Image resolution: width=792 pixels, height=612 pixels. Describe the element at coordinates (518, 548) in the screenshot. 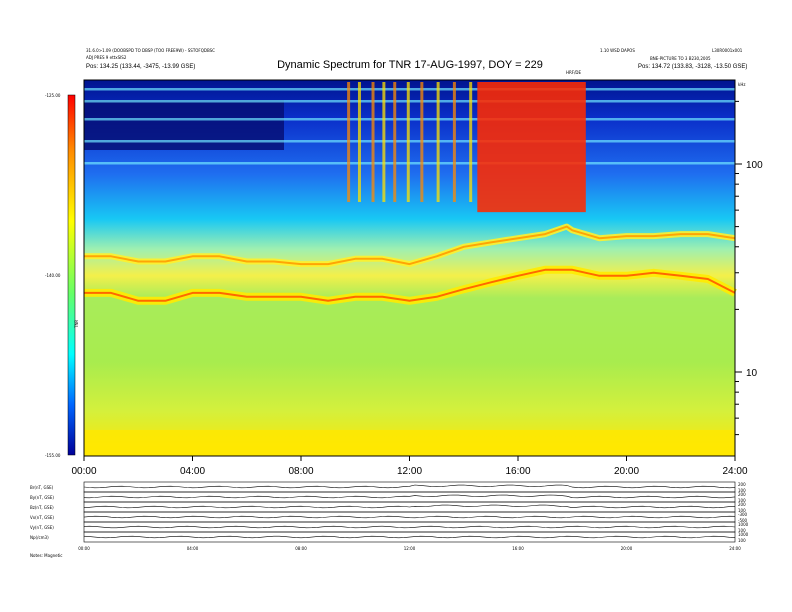

I see `bottom-time-tick-label: 16:00` at that location.